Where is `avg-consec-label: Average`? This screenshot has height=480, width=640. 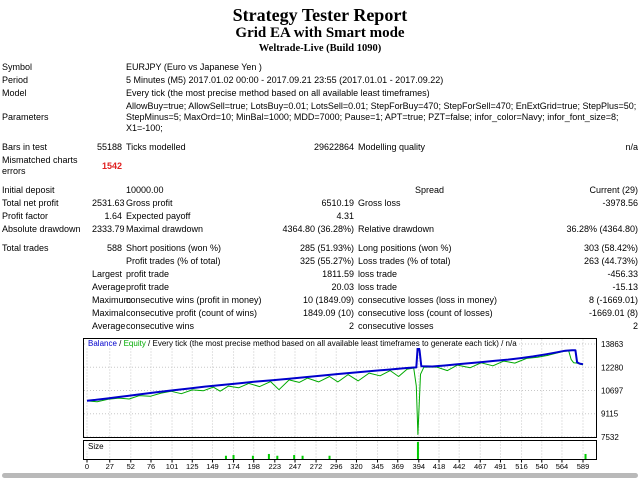 avg-consec-label: Average is located at coordinates (109, 326).